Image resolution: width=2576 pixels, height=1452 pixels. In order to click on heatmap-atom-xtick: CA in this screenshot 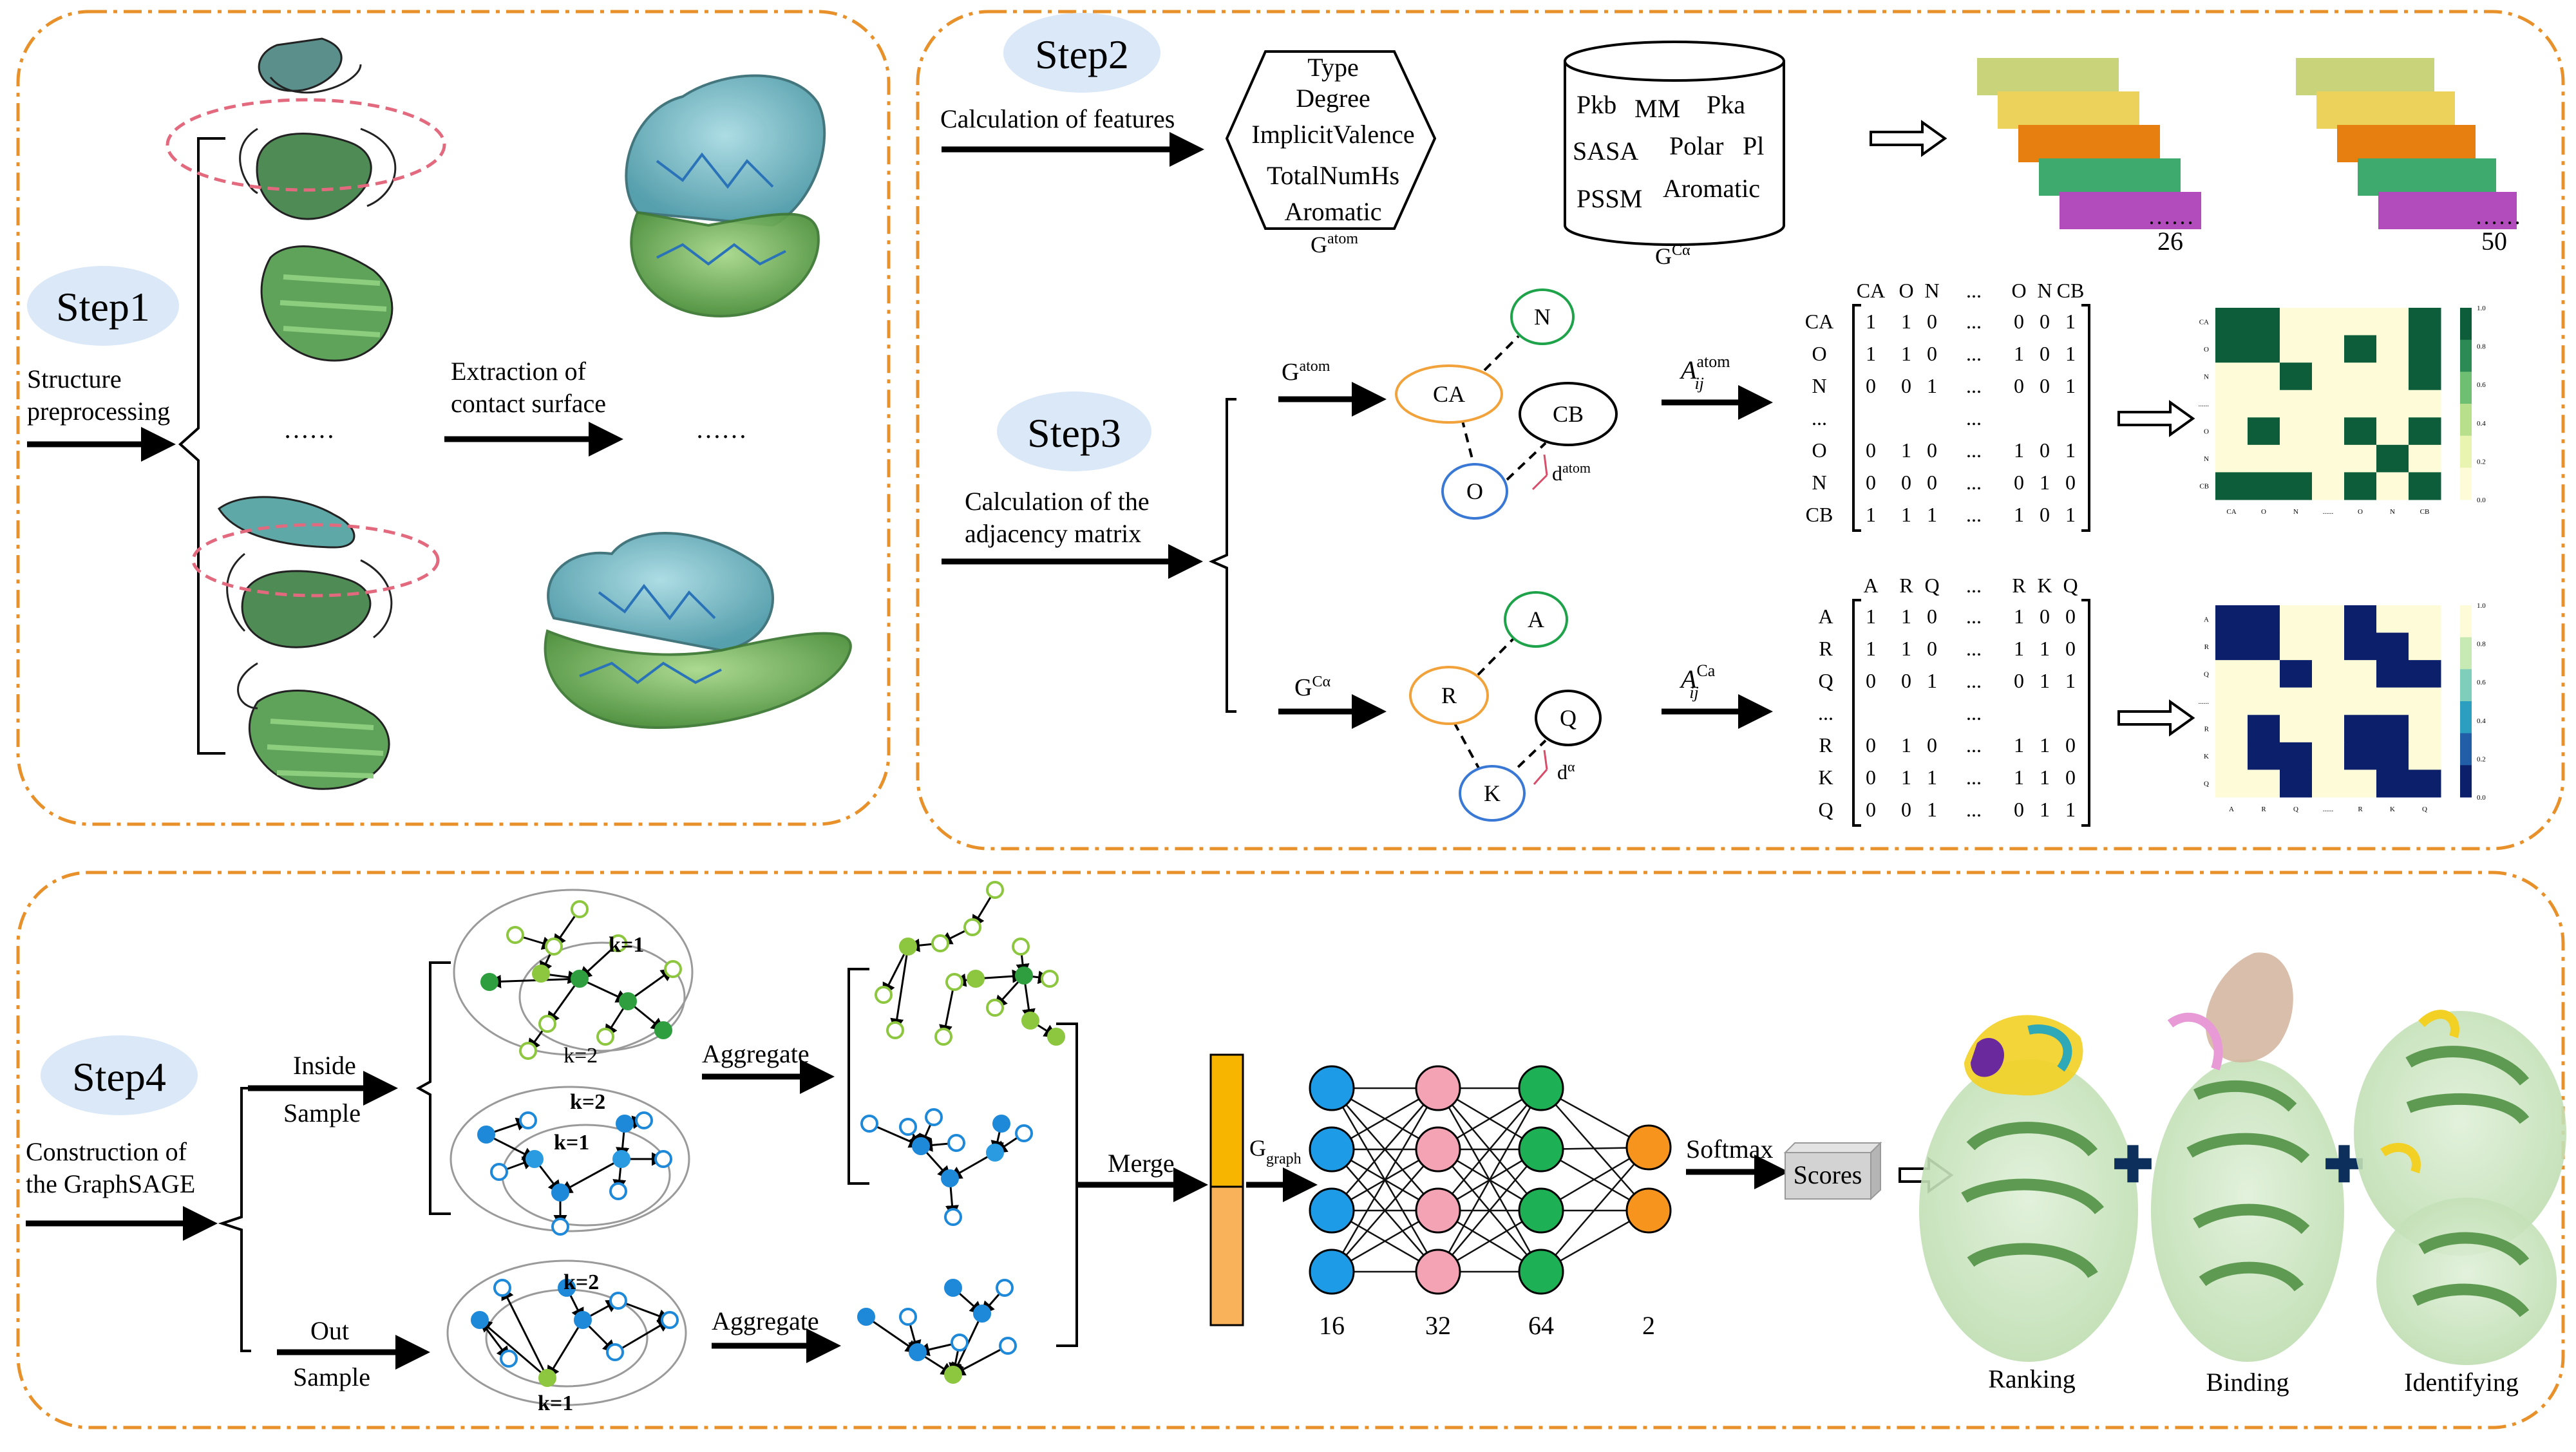, I will do `click(2231, 512)`.